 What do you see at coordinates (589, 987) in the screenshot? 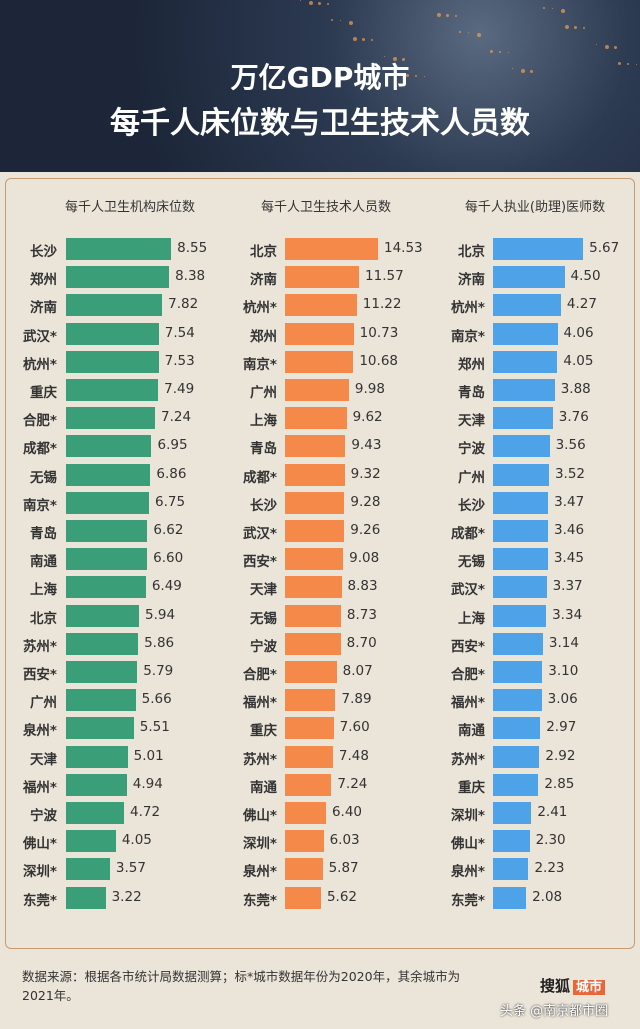
I see `logo-badge: 城市` at bounding box center [589, 987].